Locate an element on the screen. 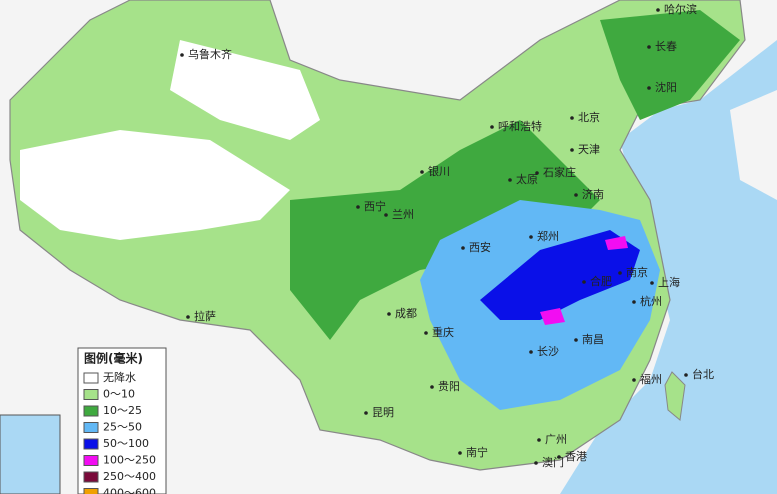 This screenshot has height=494, width=777. city-label: 济南 is located at coordinates (593, 194).